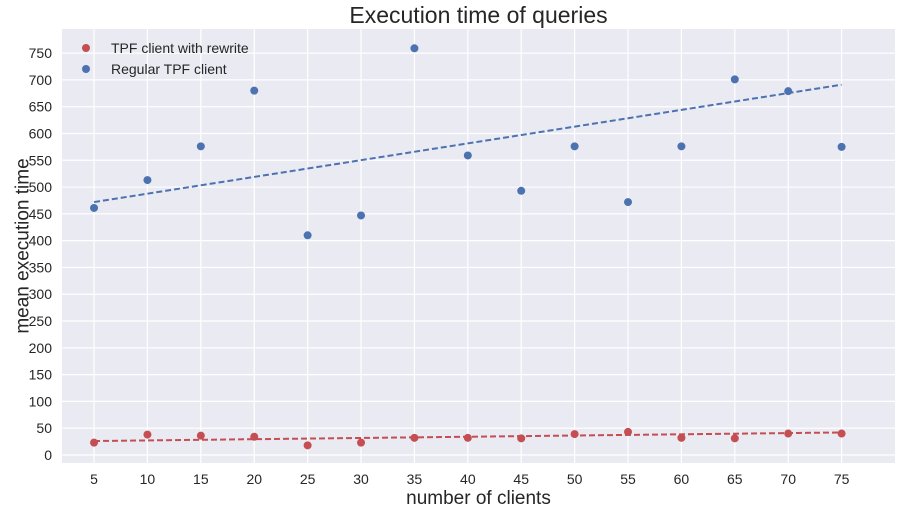 Image resolution: width=903 pixels, height=514 pixels. What do you see at coordinates (788, 479) in the screenshot?
I see `x-tick-label: 70` at bounding box center [788, 479].